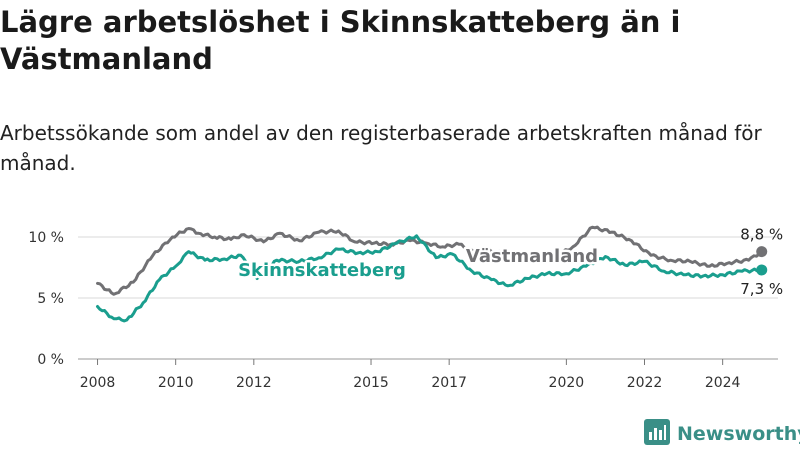 Image resolution: width=800 pixels, height=450 pixels. Describe the element at coordinates (738, 434) in the screenshot. I see `brand-name: Newsworthy` at that location.